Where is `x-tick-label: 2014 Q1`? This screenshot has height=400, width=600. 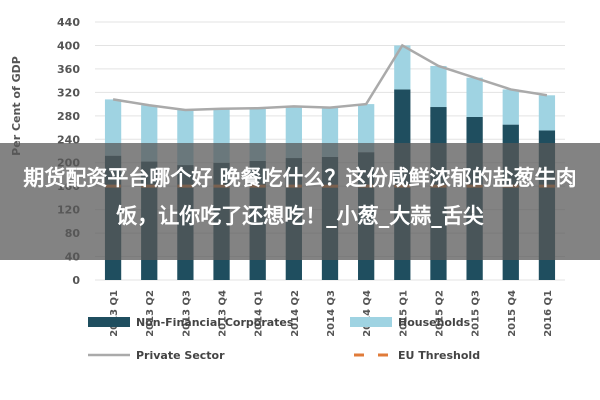 x-tick-label: 2014 Q1 is located at coordinates (259, 313).